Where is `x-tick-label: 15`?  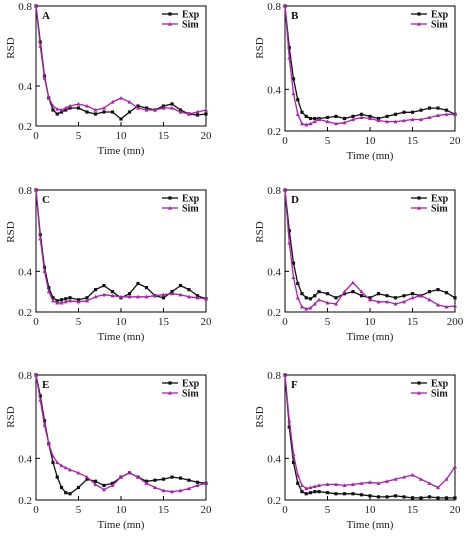 x-tick-label: 15 is located at coordinates (164, 510).